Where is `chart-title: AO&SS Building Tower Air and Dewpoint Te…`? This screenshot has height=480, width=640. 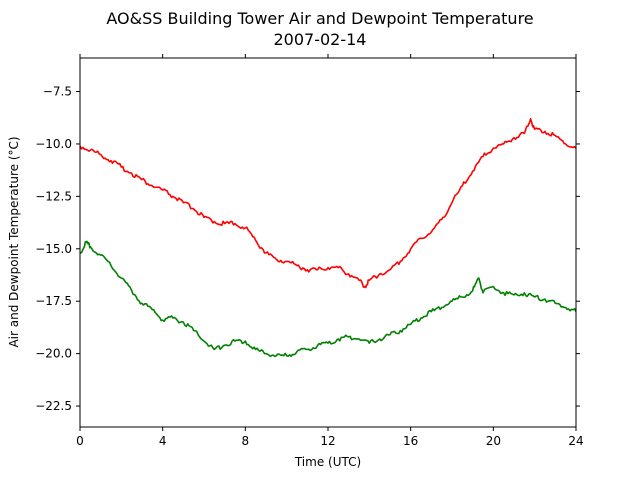 chart-title: AO&SS Building Tower Air and Dewpoint Te… is located at coordinates (319, 18).